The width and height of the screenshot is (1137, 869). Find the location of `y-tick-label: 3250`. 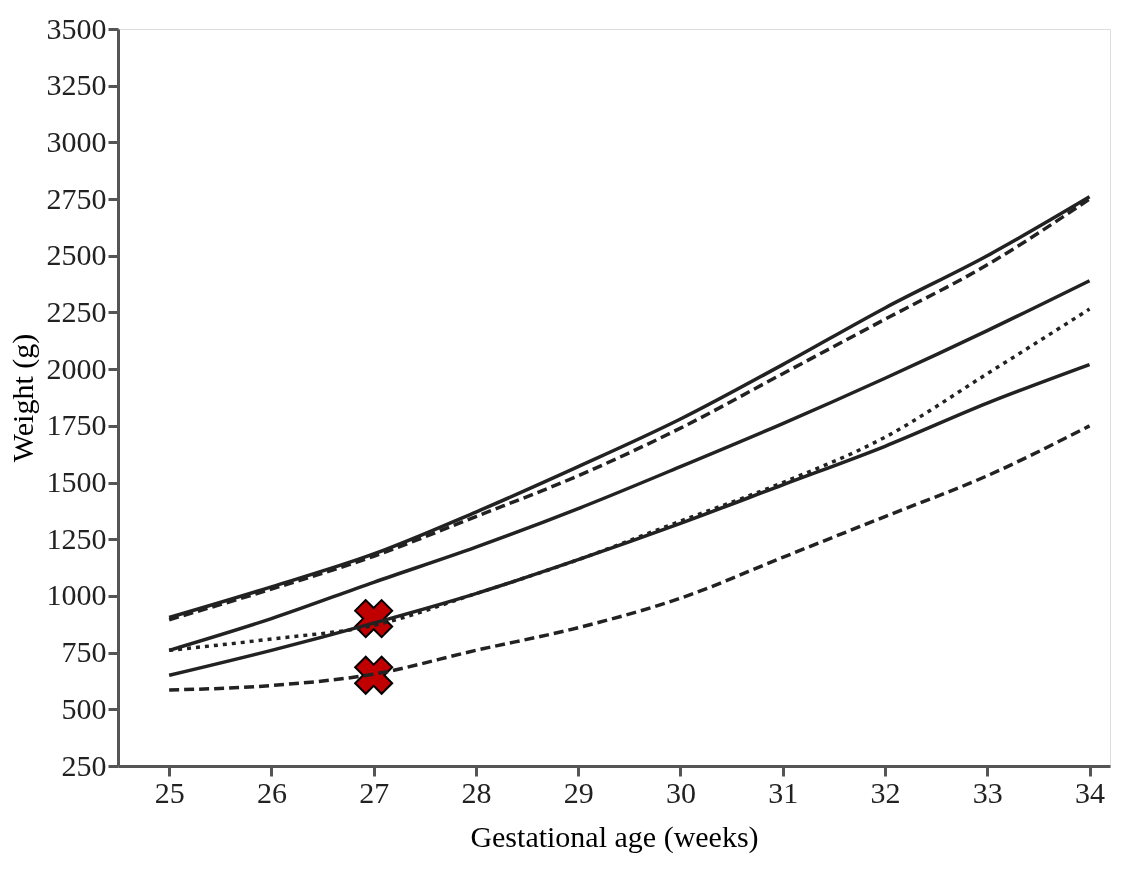

y-tick-label: 3250 is located at coordinates (76, 85).